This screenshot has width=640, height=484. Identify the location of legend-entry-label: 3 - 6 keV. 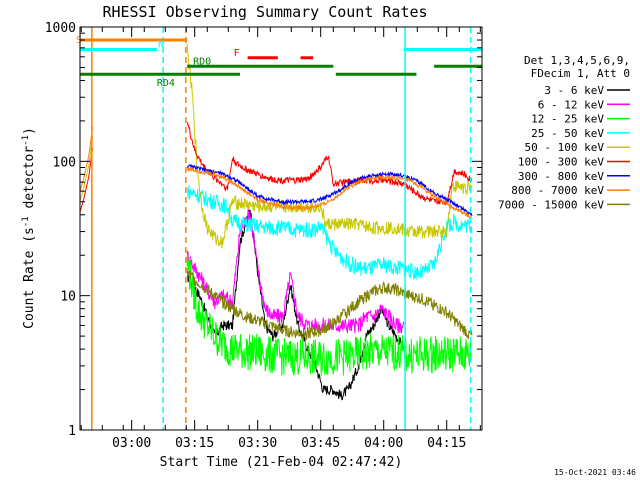
(574, 90).